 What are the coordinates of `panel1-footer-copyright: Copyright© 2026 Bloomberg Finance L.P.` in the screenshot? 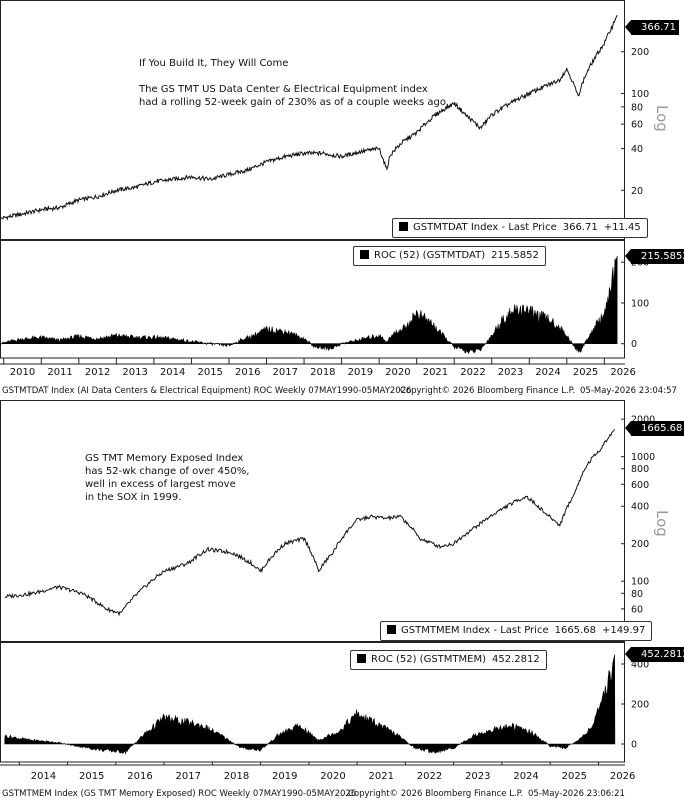 It's located at (488, 391).